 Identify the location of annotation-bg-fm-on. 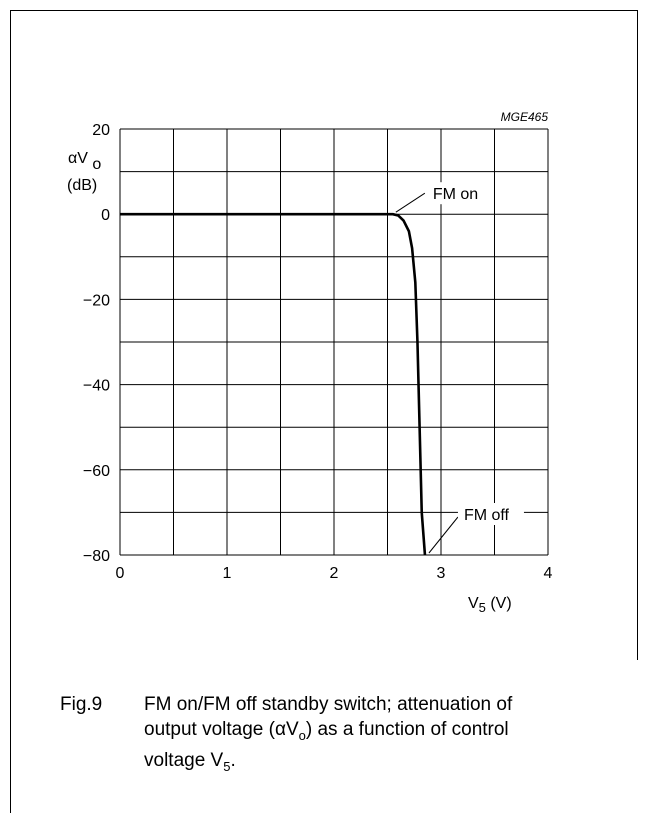
(458, 193).